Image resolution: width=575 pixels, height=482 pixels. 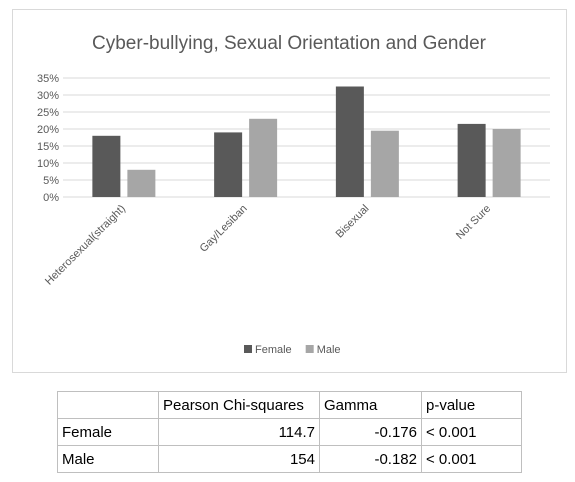 I want to click on table-row-label: Female, so click(x=108, y=432).